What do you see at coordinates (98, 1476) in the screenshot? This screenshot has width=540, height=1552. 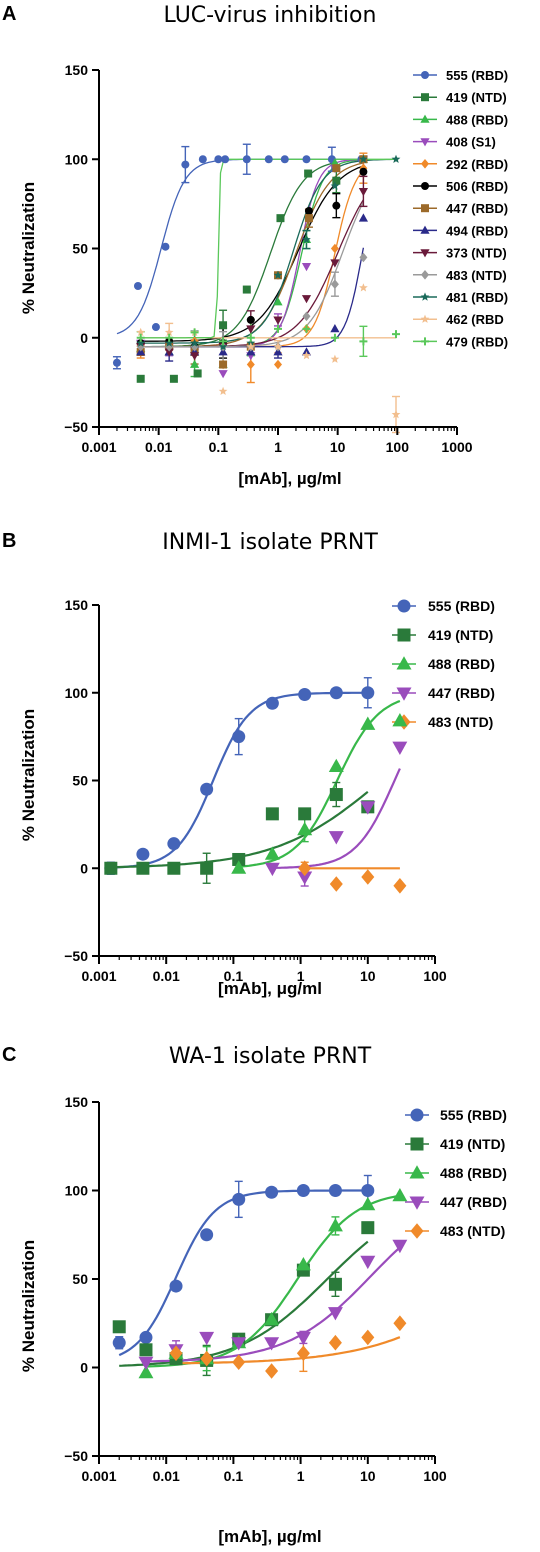 I see `x-tick-label: 0.001` at bounding box center [98, 1476].